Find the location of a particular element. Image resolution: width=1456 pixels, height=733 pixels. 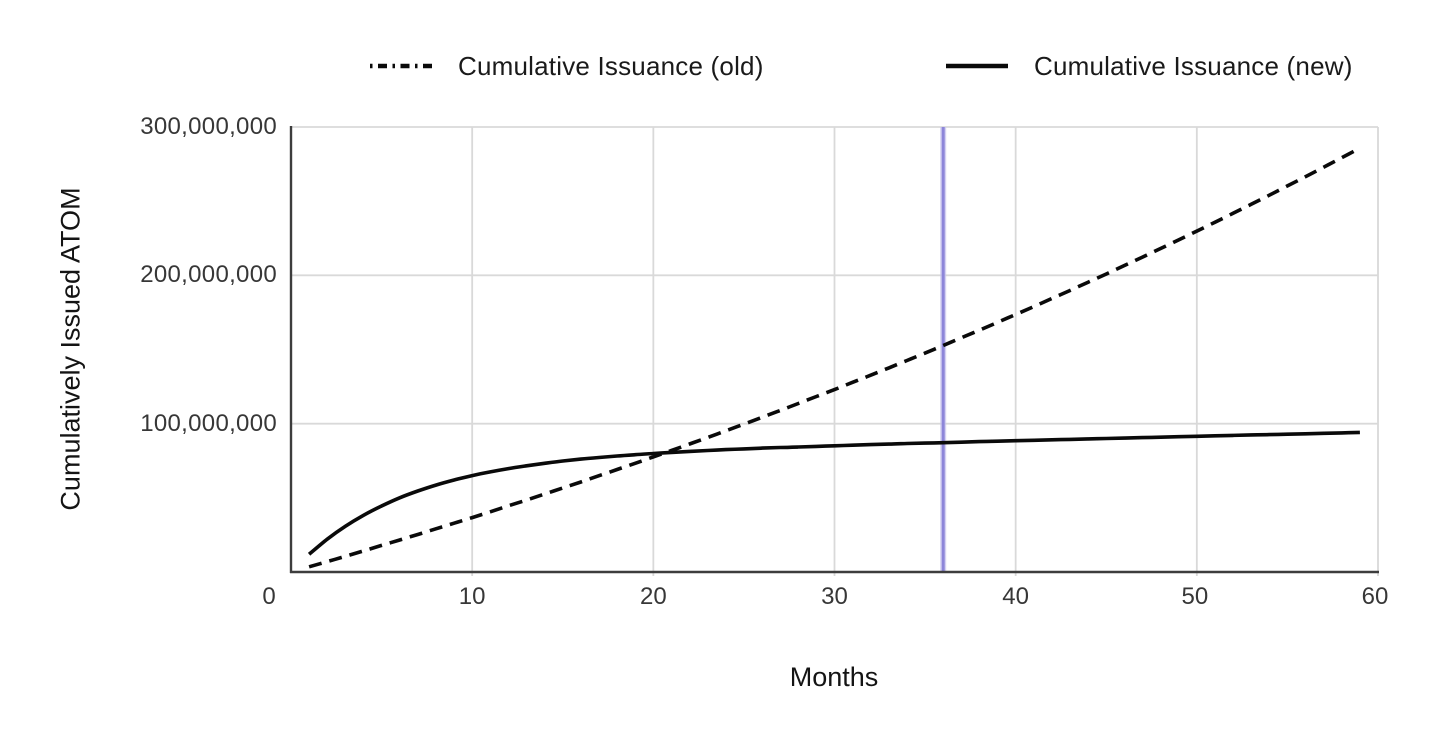

x-axis-title: Months is located at coordinates (834, 677).